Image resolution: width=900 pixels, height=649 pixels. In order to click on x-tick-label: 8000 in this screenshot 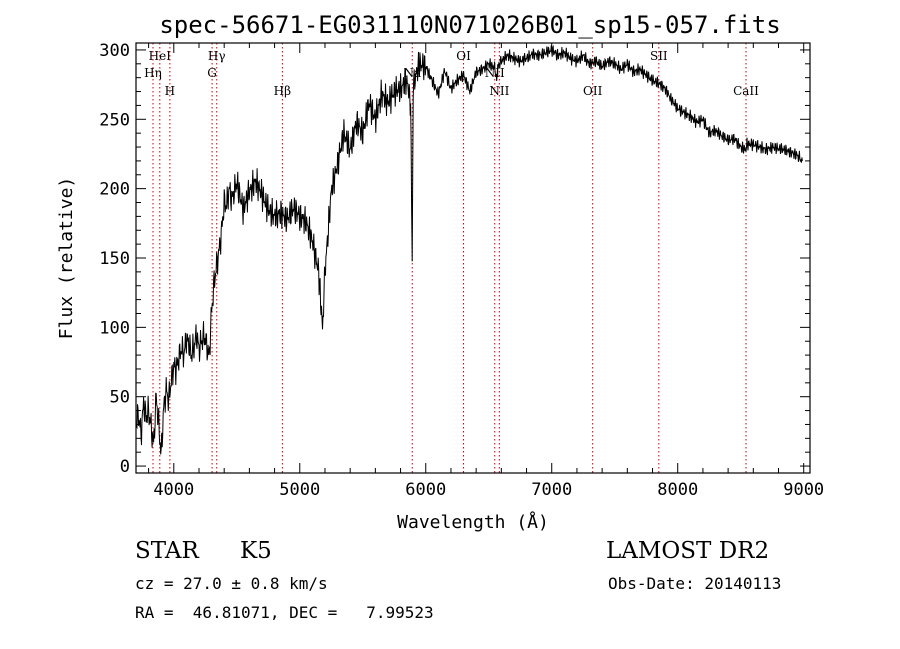, I will do `click(677, 490)`.